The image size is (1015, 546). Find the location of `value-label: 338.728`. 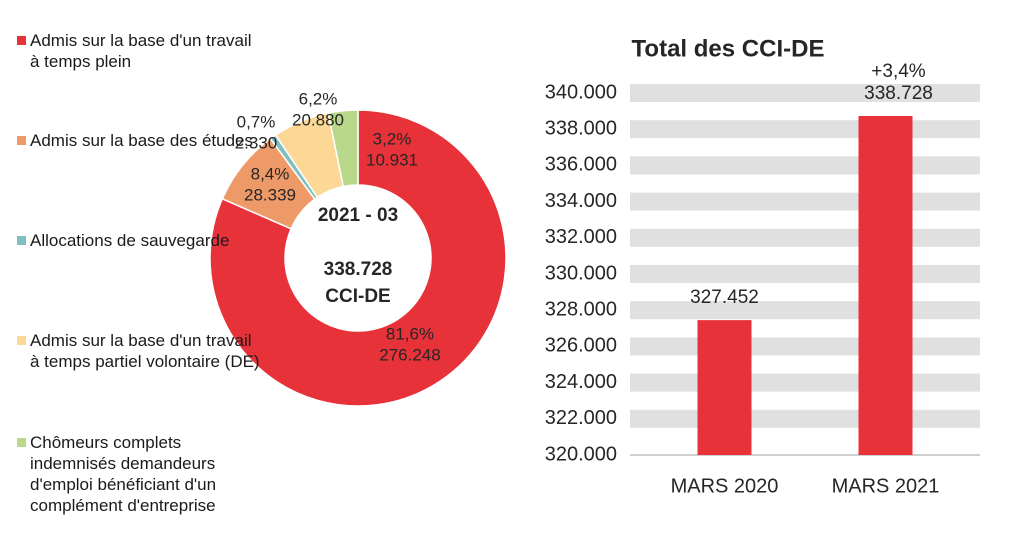

value-label: 338.728 is located at coordinates (898, 93).